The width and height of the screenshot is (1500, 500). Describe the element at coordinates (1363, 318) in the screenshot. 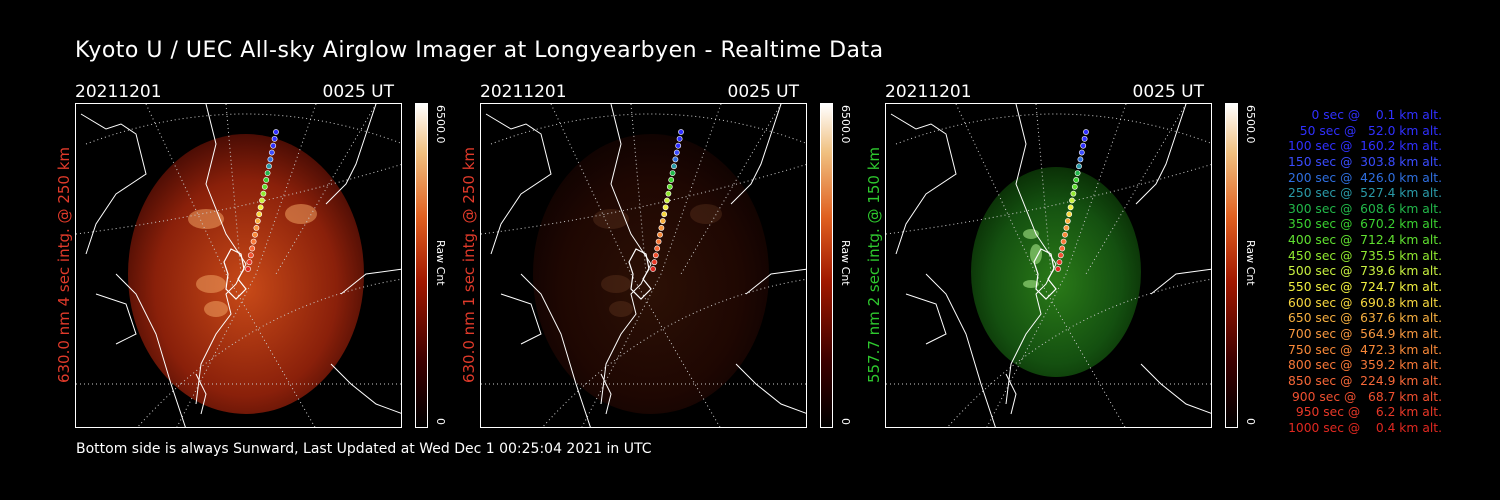

I see `legend-row: 650 sec @ 637.6 km alt.` at that location.